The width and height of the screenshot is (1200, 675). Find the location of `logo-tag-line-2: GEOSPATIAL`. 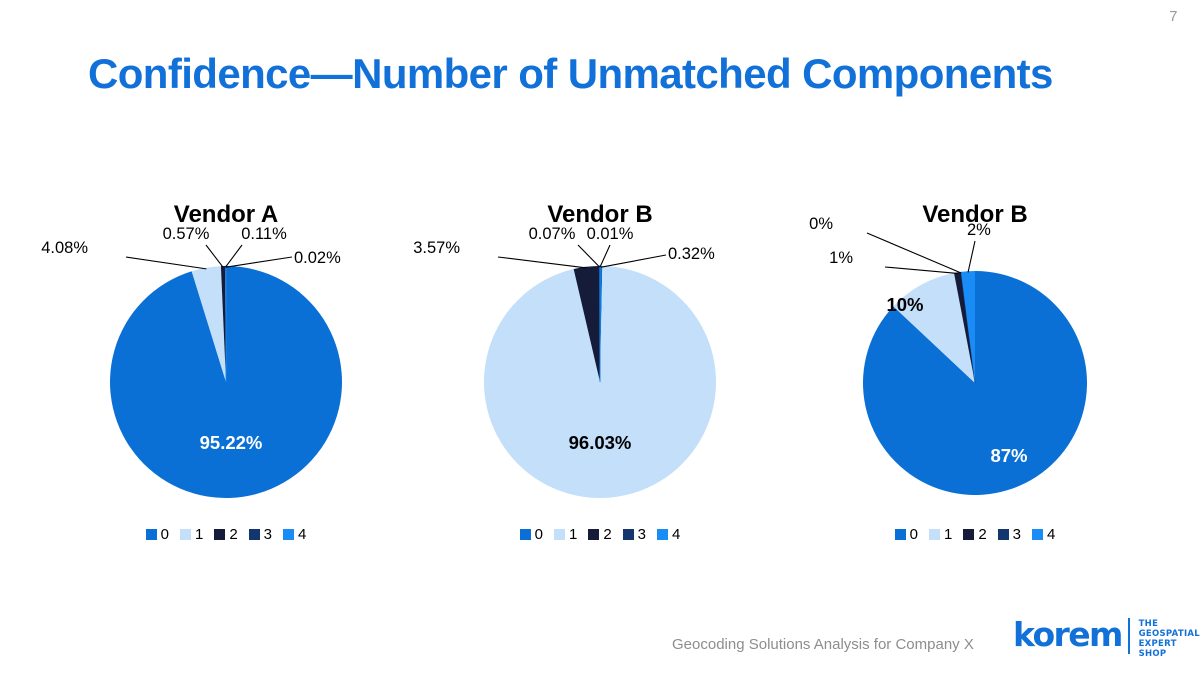

logo-tag-line-2: GEOSPATIAL is located at coordinates (1169, 634).